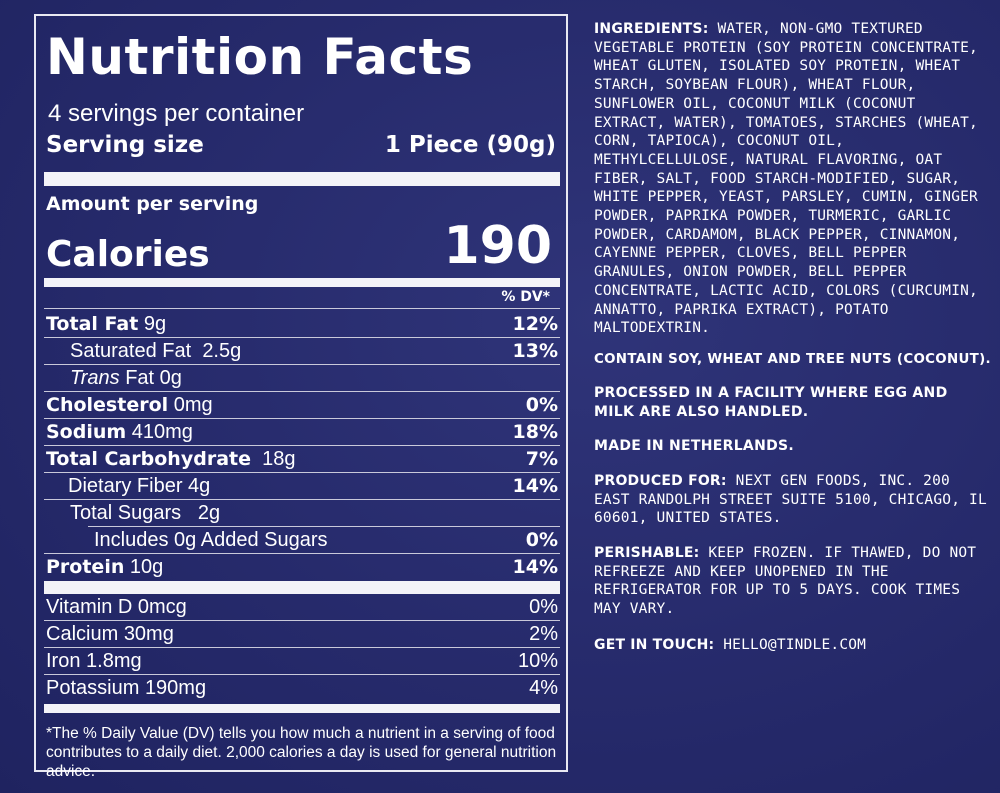 The image size is (1000, 793). I want to click on amount-per-serving: Amount per serving, so click(152, 204).